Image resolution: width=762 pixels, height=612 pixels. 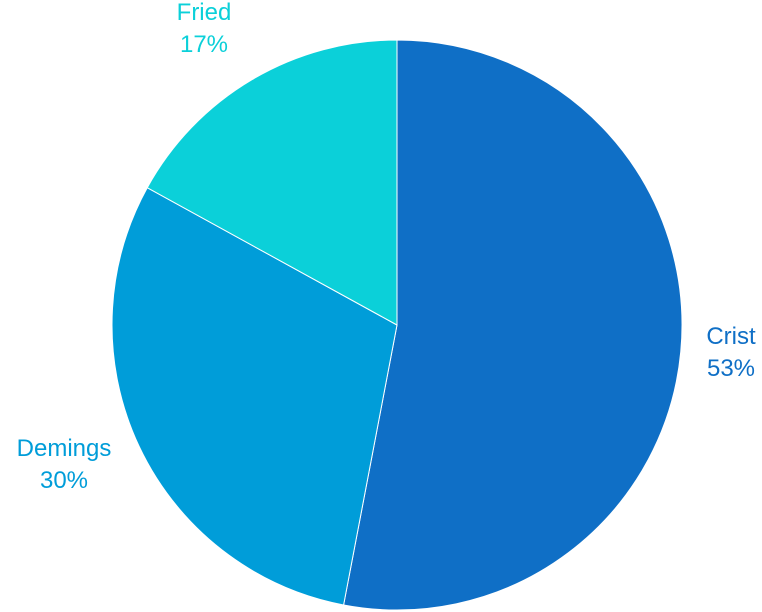 What do you see at coordinates (204, 13) in the screenshot?
I see `slice-name: Fried` at bounding box center [204, 13].